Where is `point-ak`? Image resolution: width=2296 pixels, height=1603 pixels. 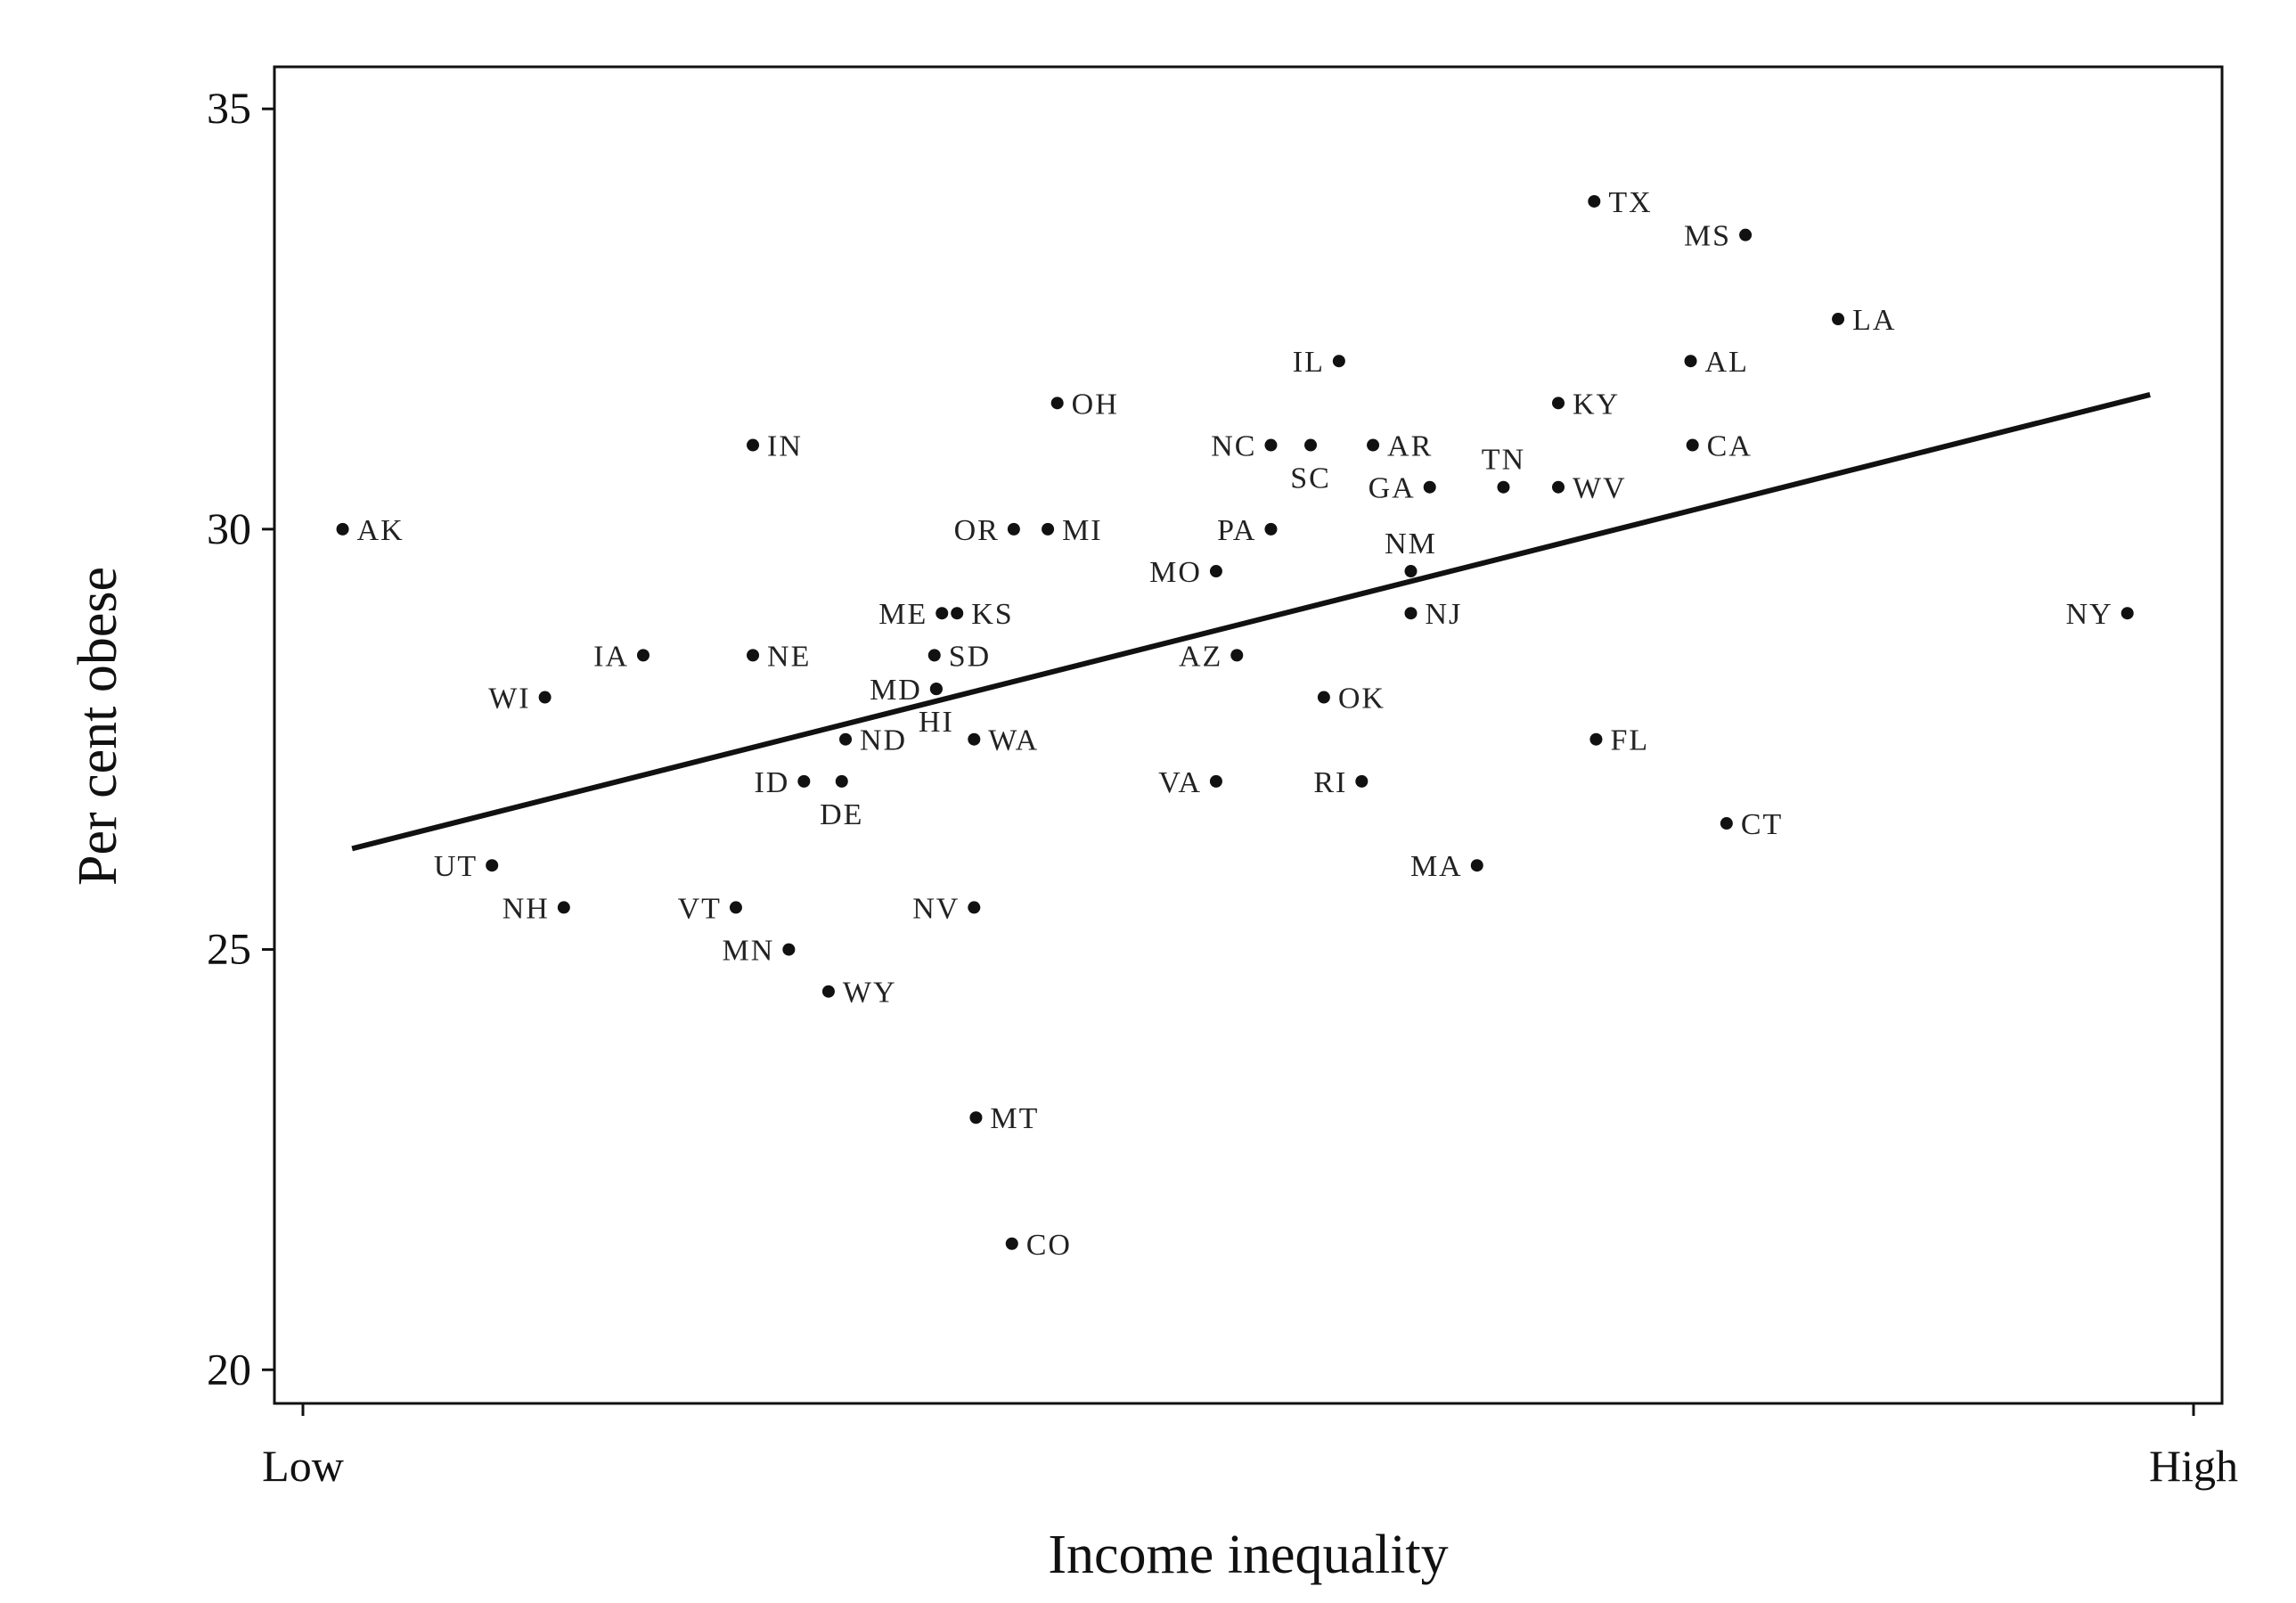
point-ak is located at coordinates (342, 529).